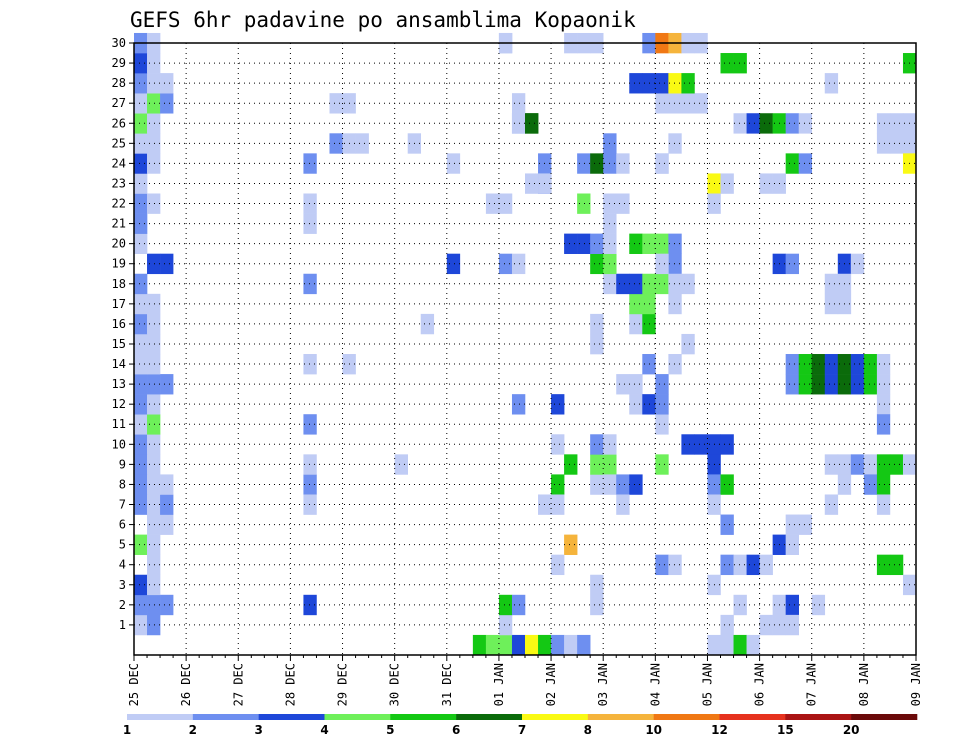  What do you see at coordinates (588, 730) in the screenshot?
I see `colorbar-label: 8` at bounding box center [588, 730].